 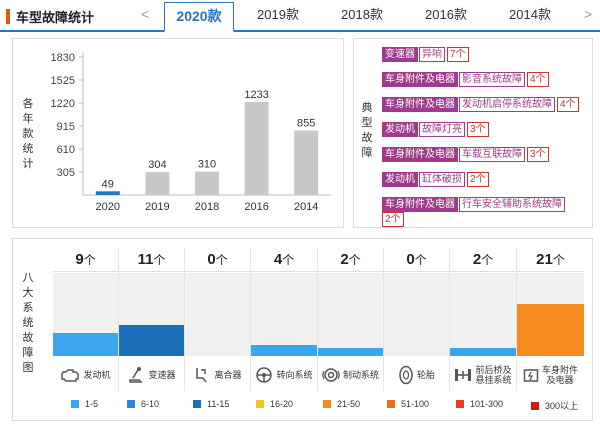 I want to click on fault-category: 变速器, so click(x=400, y=54).